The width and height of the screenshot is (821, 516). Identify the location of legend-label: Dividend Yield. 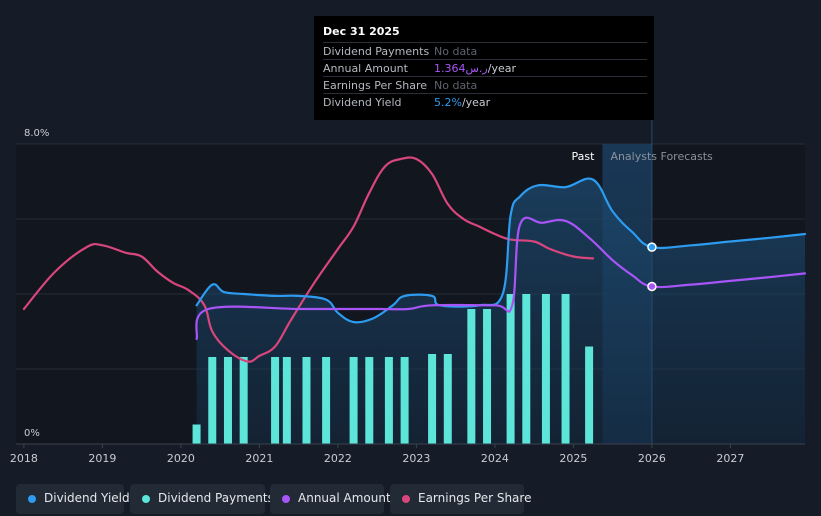
(87, 498).